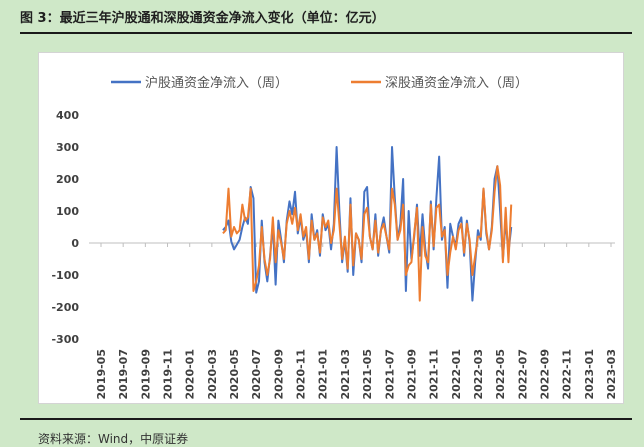  What do you see at coordinates (65, 275) in the screenshot?
I see `y-tick-label: -100` at bounding box center [65, 275].